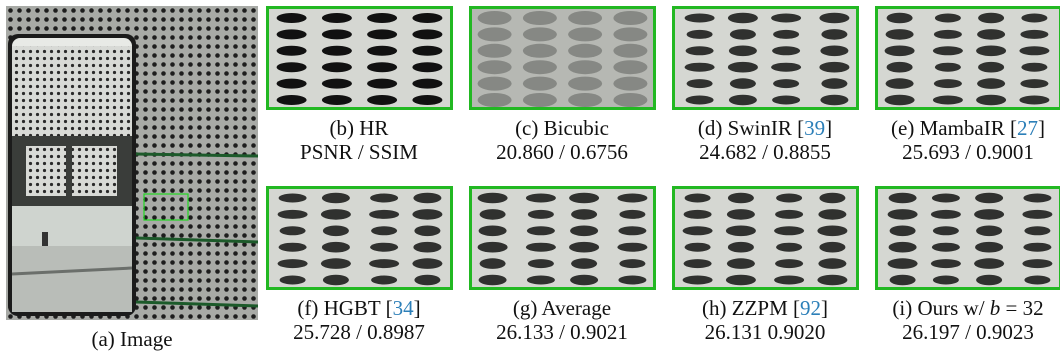 This screenshot has height=362, width=1060. Describe the element at coordinates (941, 308) in the screenshot. I see `caption-method: (i) Ours w/` at that location.